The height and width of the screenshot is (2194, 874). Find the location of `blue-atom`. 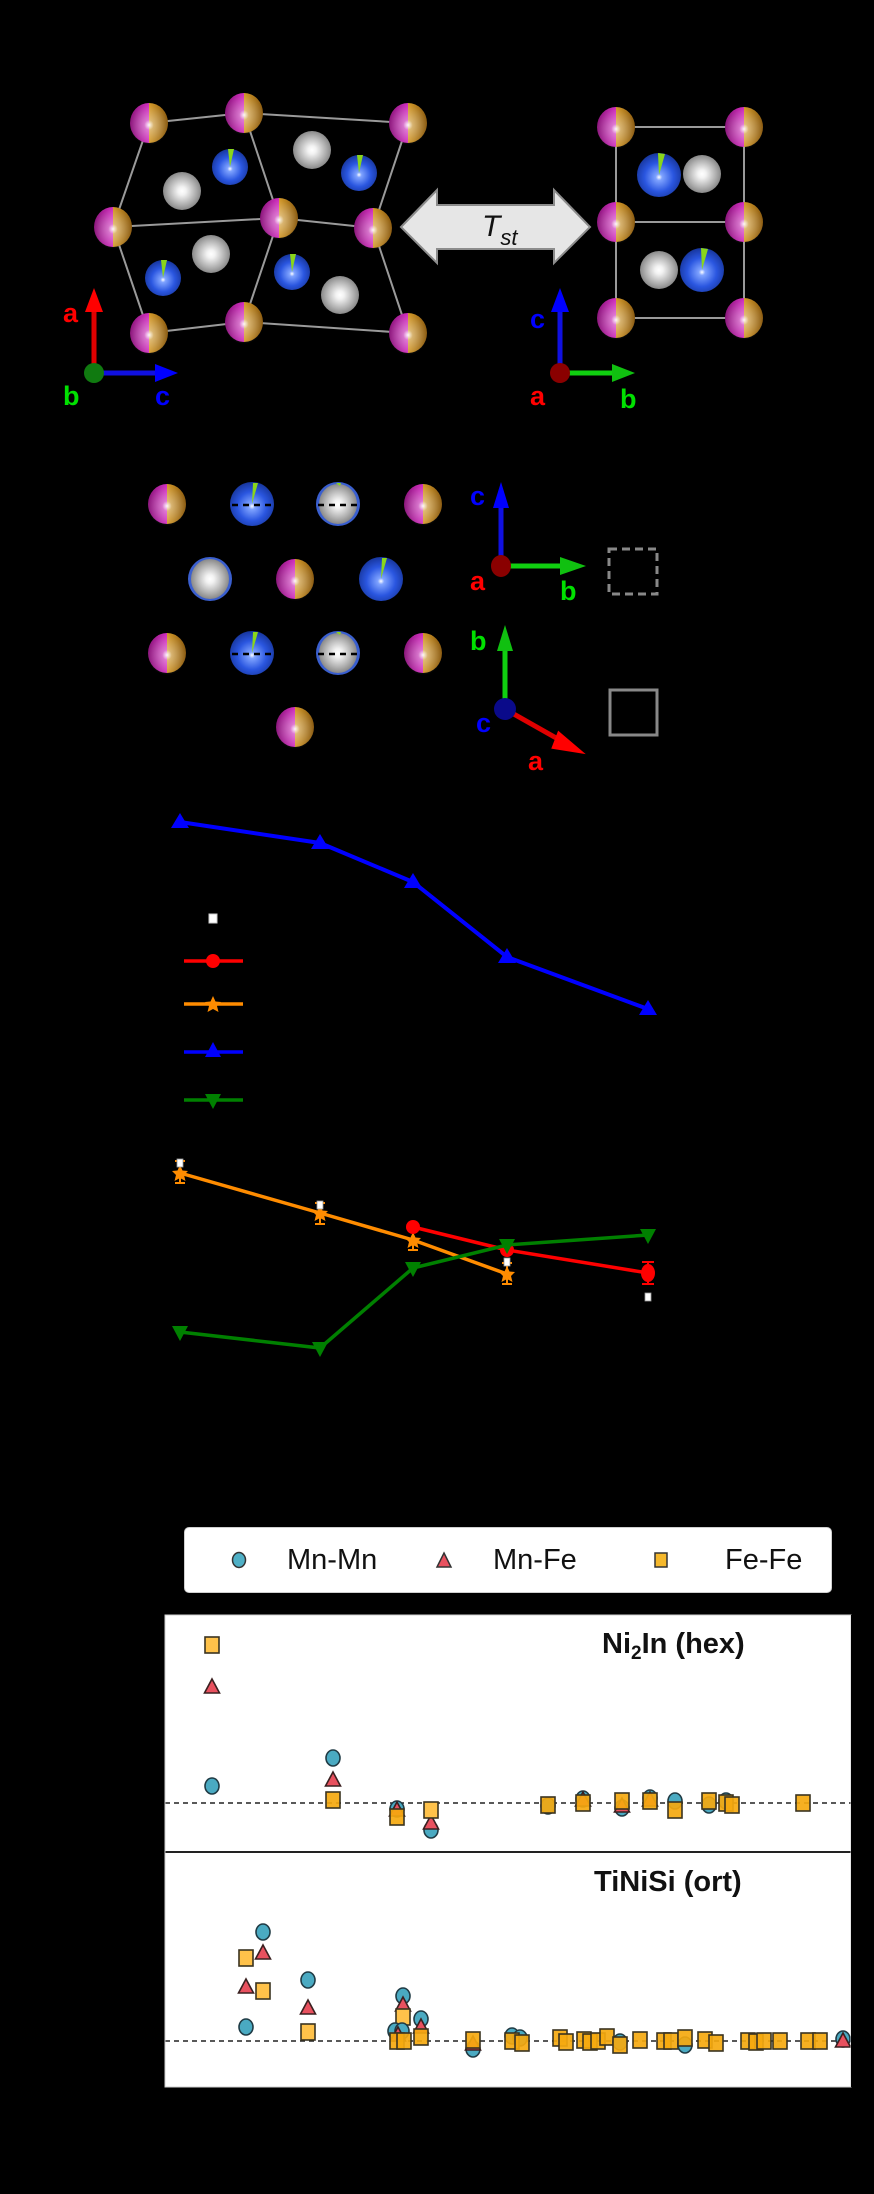

blue-atom is located at coordinates (381, 579).